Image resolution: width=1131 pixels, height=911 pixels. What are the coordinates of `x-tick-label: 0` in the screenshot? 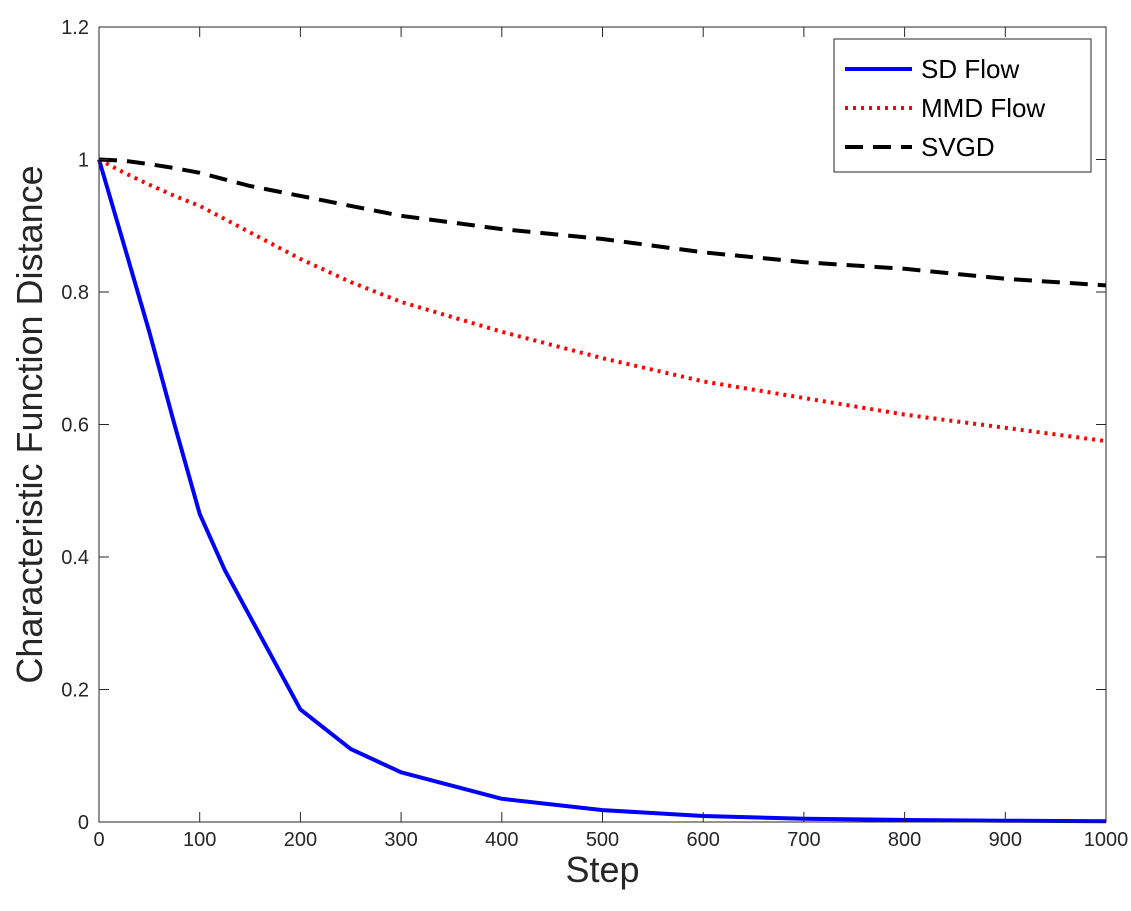 It's located at (98, 840).